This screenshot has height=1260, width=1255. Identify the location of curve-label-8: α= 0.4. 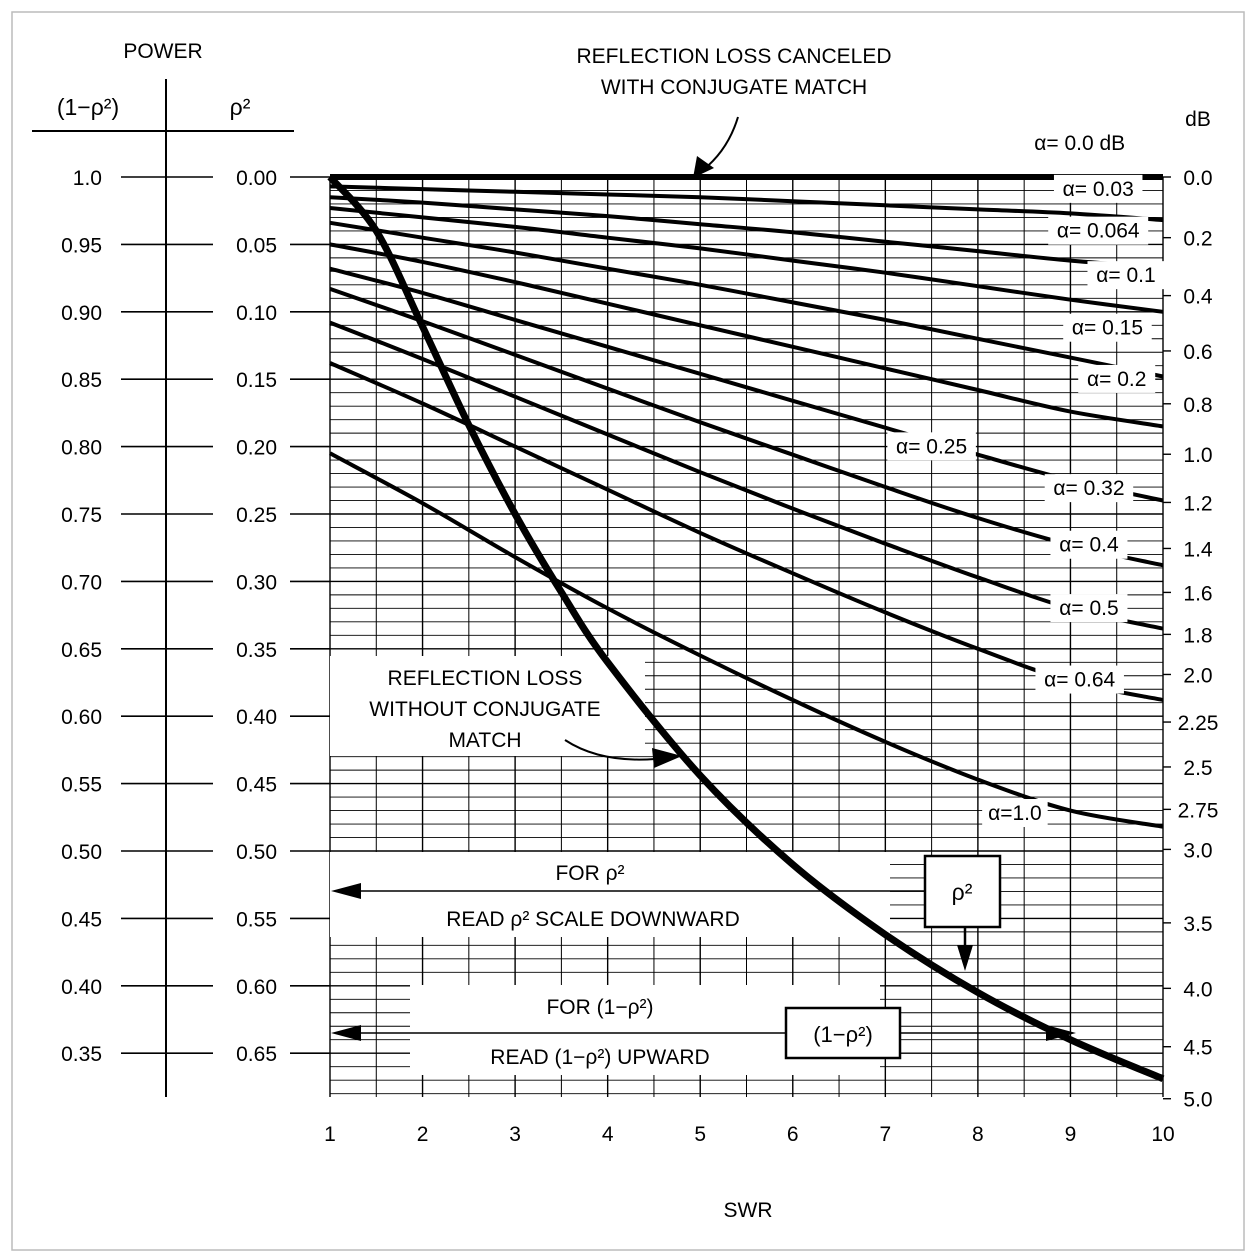
(1089, 545).